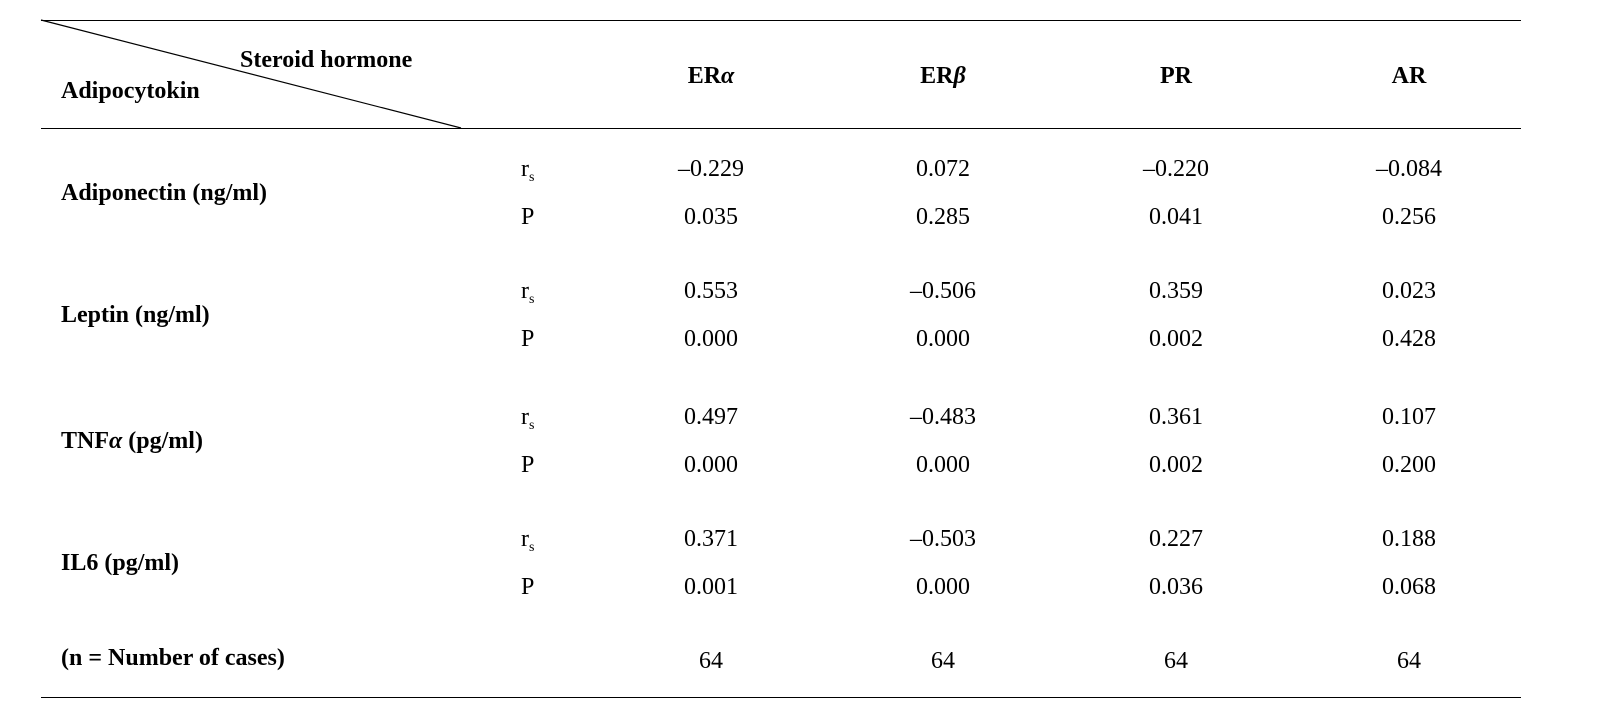 Image resolution: width=1606 pixels, height=706 pixels. What do you see at coordinates (1409, 661) in the screenshot?
I see `footer-cases-ar: 64` at bounding box center [1409, 661].